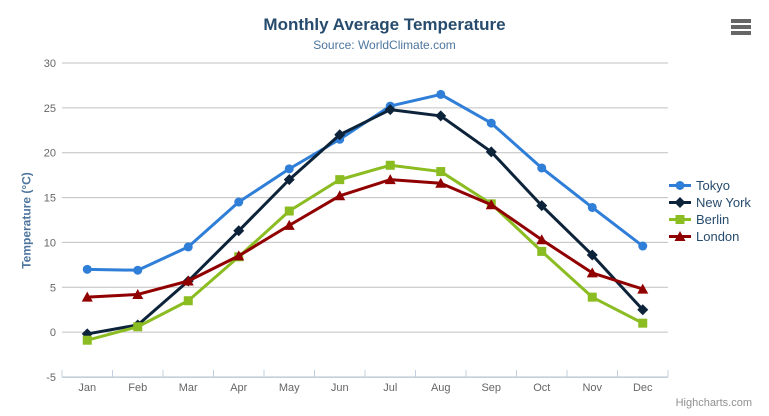  Describe the element at coordinates (50, 199) in the screenshot. I see `y-axis-label: 15` at that location.